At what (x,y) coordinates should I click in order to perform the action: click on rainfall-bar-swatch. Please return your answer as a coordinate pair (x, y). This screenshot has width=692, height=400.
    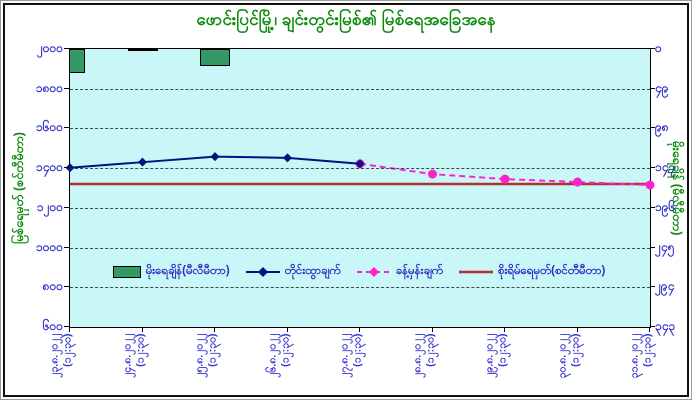
    Looking at the image, I should click on (126, 271).